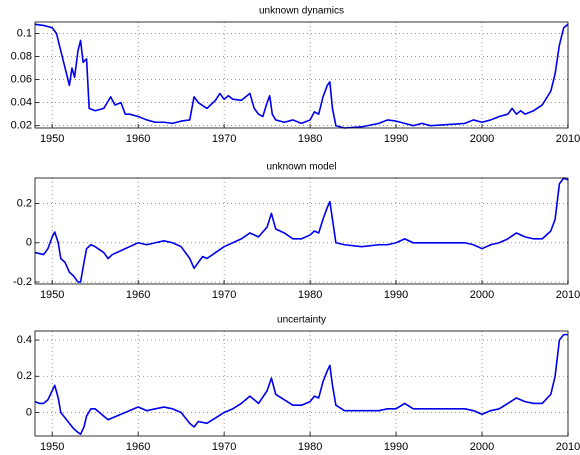 The height and width of the screenshot is (455, 580). What do you see at coordinates (24, 33) in the screenshot?
I see `y-tick-label: 0.1` at bounding box center [24, 33].